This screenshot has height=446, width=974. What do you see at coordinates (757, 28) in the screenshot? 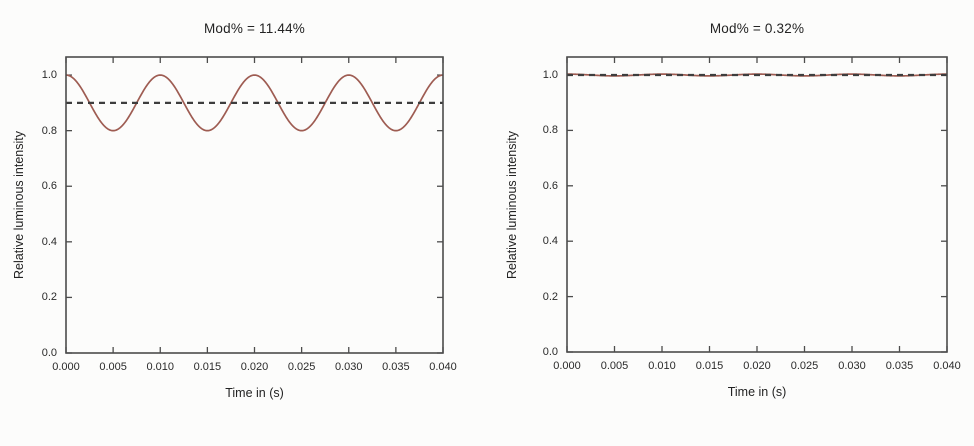
I see `chart-title: Mod% = 0.32%` at bounding box center [757, 28].